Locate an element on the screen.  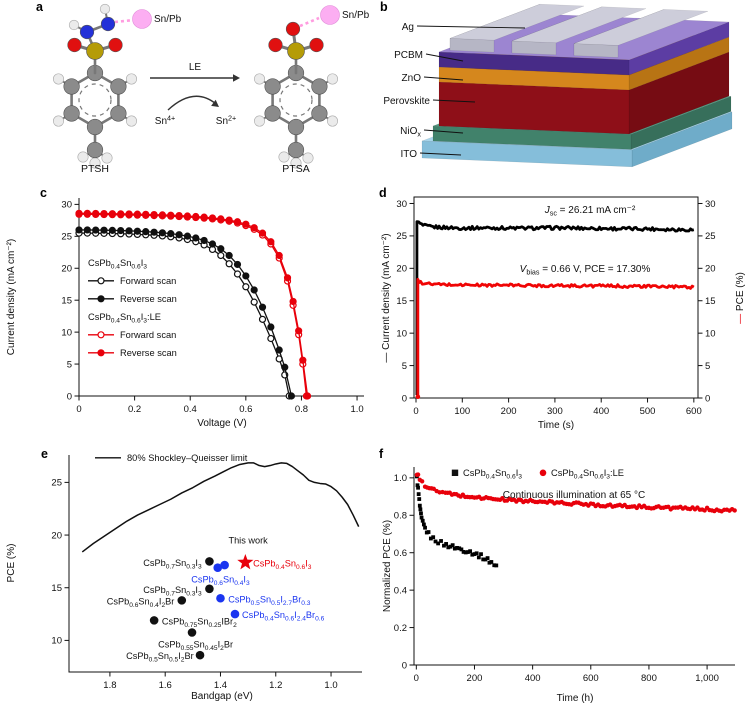
data-point is located at coordinates (418, 397).